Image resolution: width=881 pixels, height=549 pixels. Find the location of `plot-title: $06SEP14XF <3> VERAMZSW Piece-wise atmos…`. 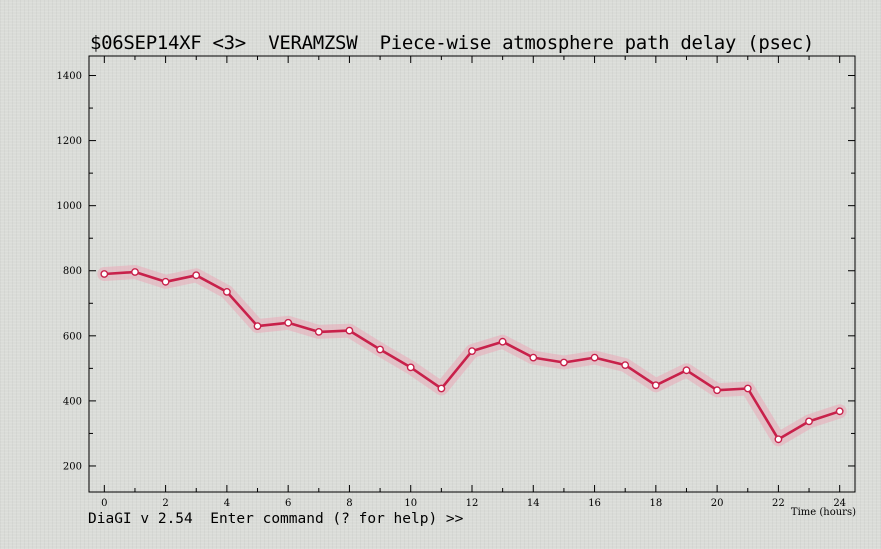

plot-title: $06SEP14XF <3> VERAMZSW Piece-wise atmos… is located at coordinates (452, 43).